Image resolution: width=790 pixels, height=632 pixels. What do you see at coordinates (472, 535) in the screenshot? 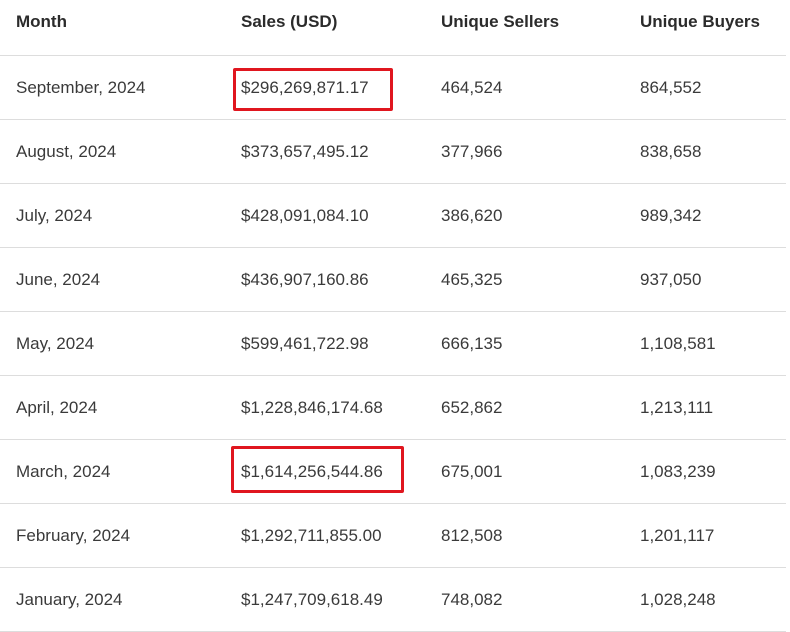
I see `sellers-cell: 812,508` at bounding box center [472, 535].